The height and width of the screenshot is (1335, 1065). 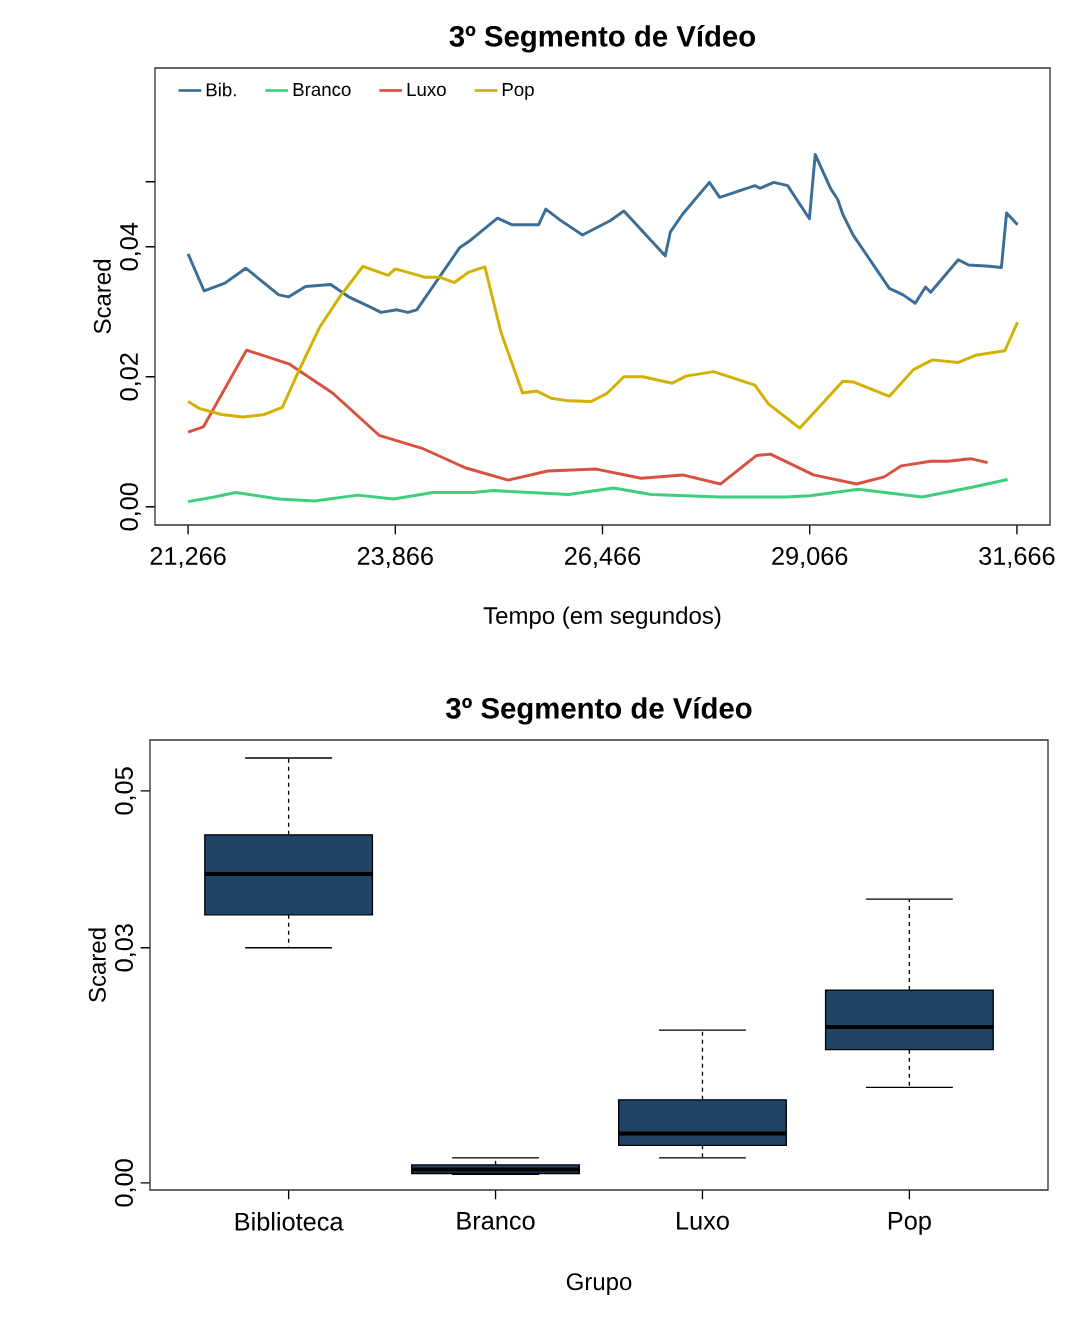 What do you see at coordinates (1017, 557) in the screenshot?
I see `x-tick-label: 31,666` at bounding box center [1017, 557].